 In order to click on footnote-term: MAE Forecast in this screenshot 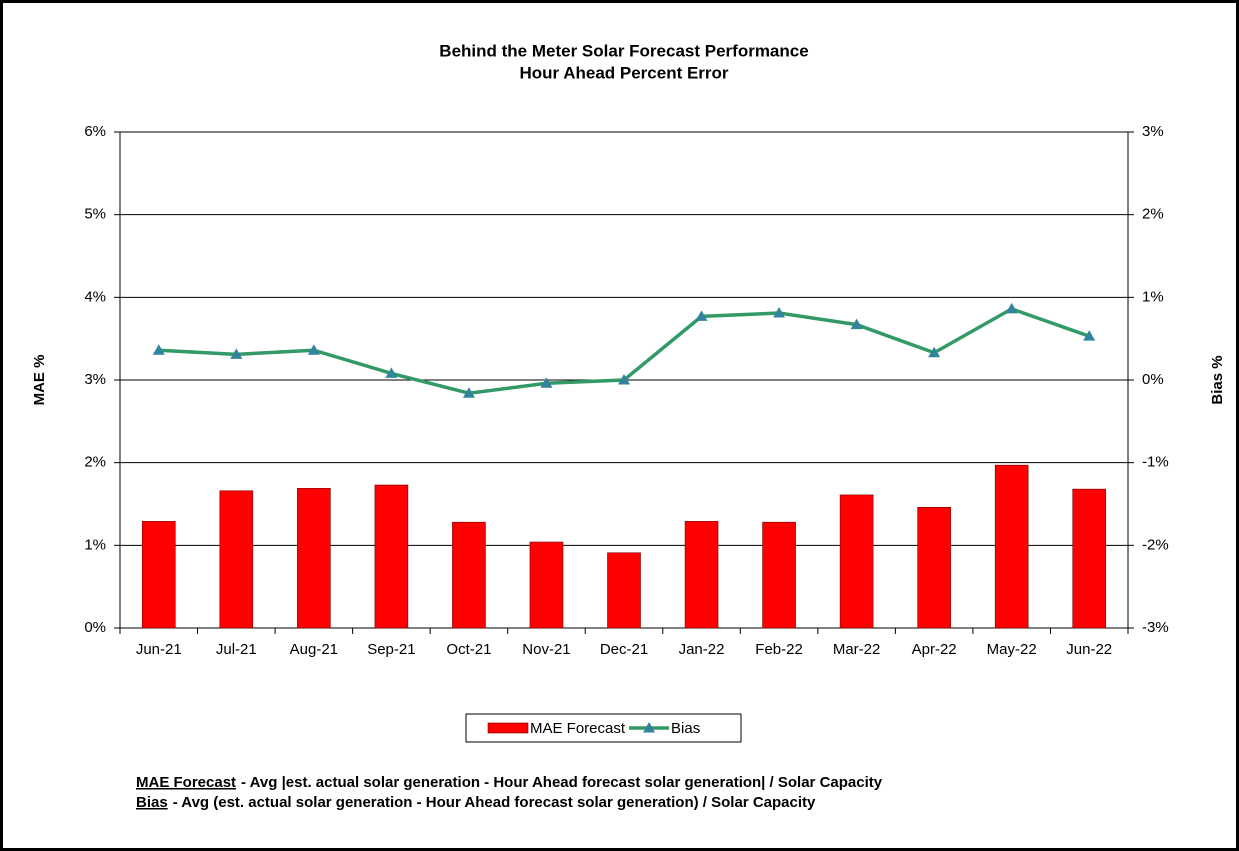, I will do `click(186, 782)`.